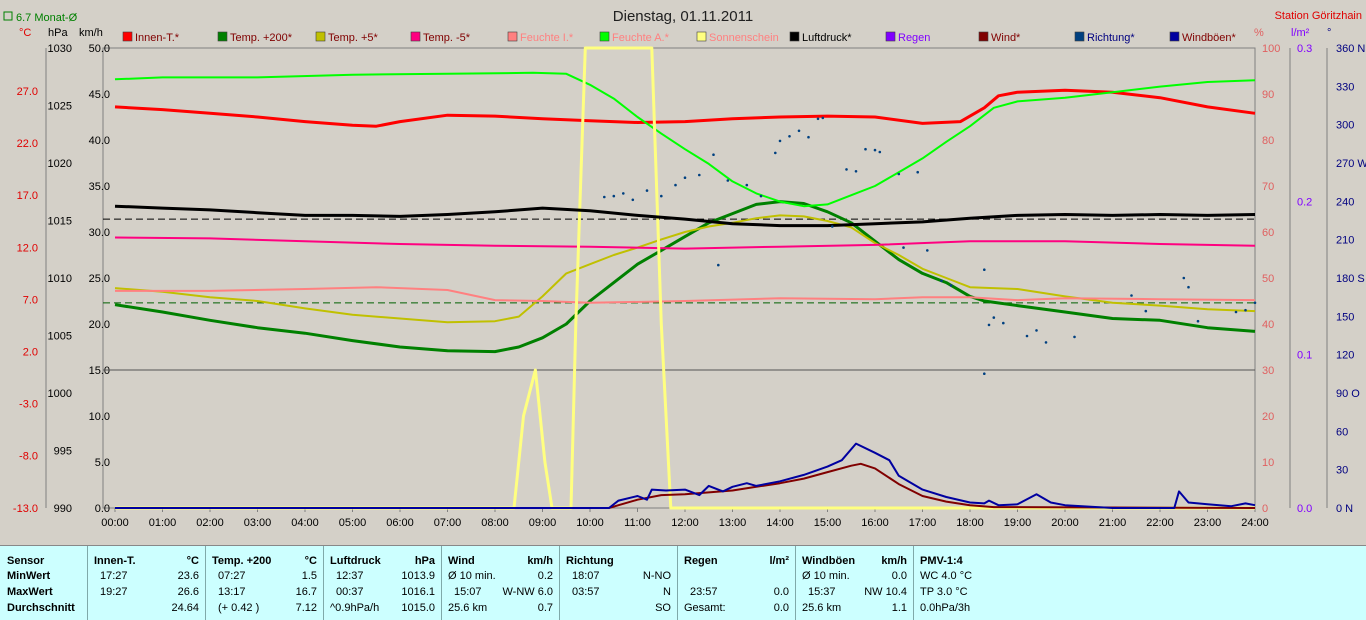 Image resolution: width=1366 pixels, height=620 pixels. Describe the element at coordinates (185, 608) in the screenshot. I see `innen-avg-value: 24.64` at that location.